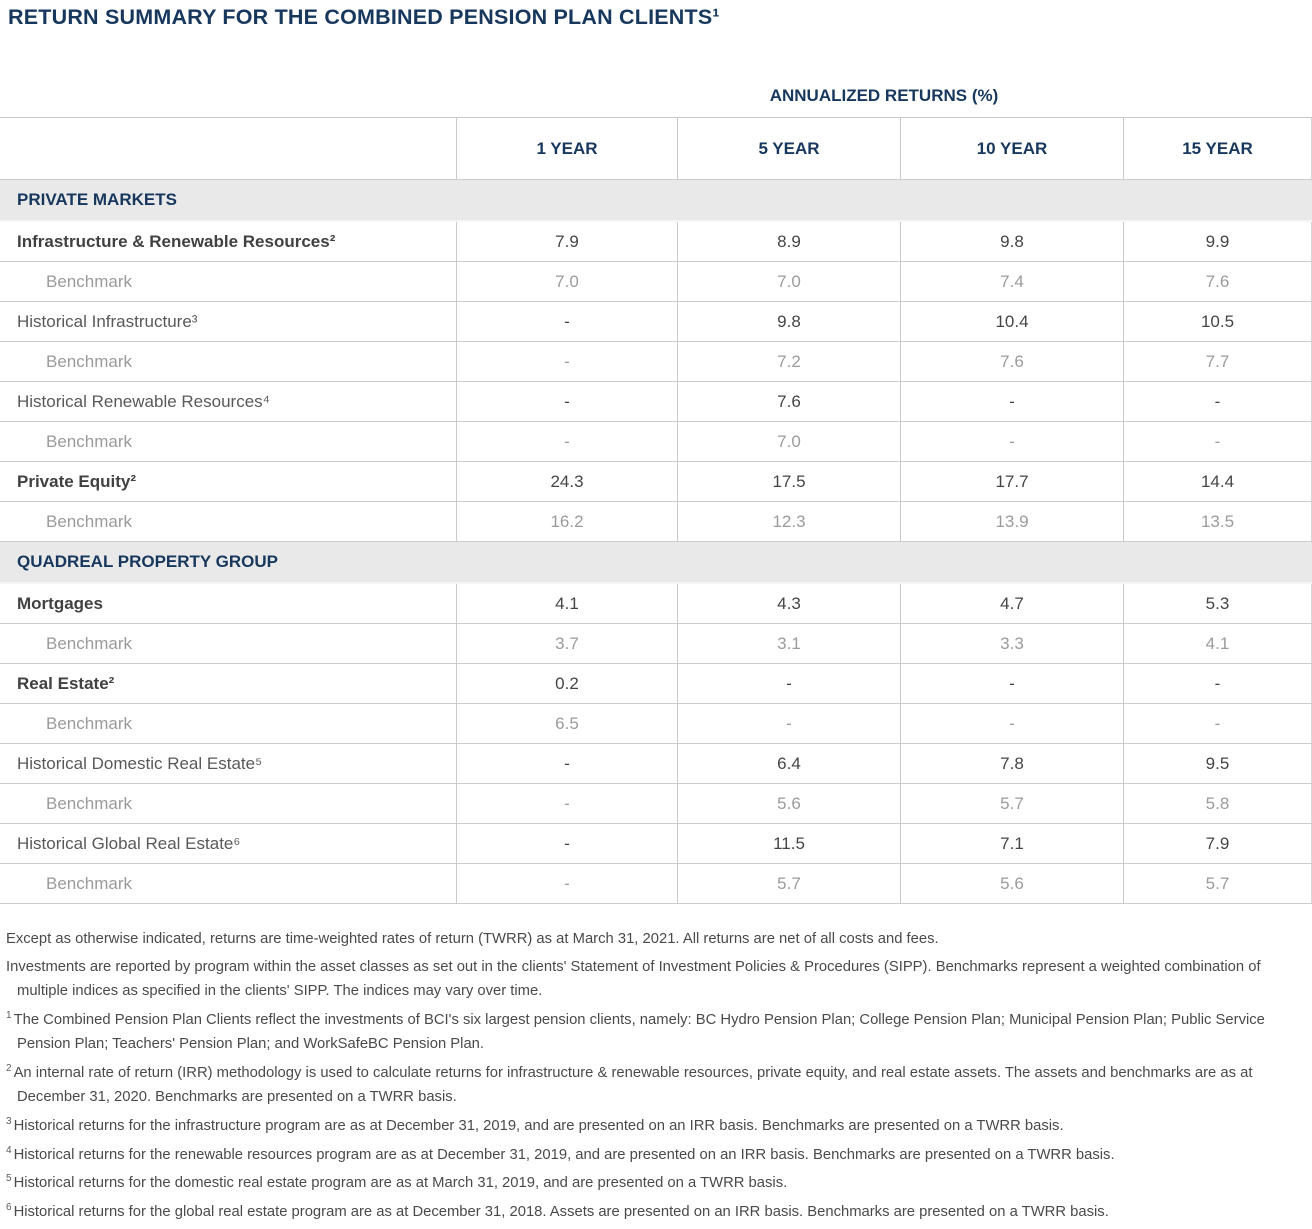 The height and width of the screenshot is (1229, 1312). What do you see at coordinates (788, 803) in the screenshot?
I see `value-cell: 5.6` at bounding box center [788, 803].